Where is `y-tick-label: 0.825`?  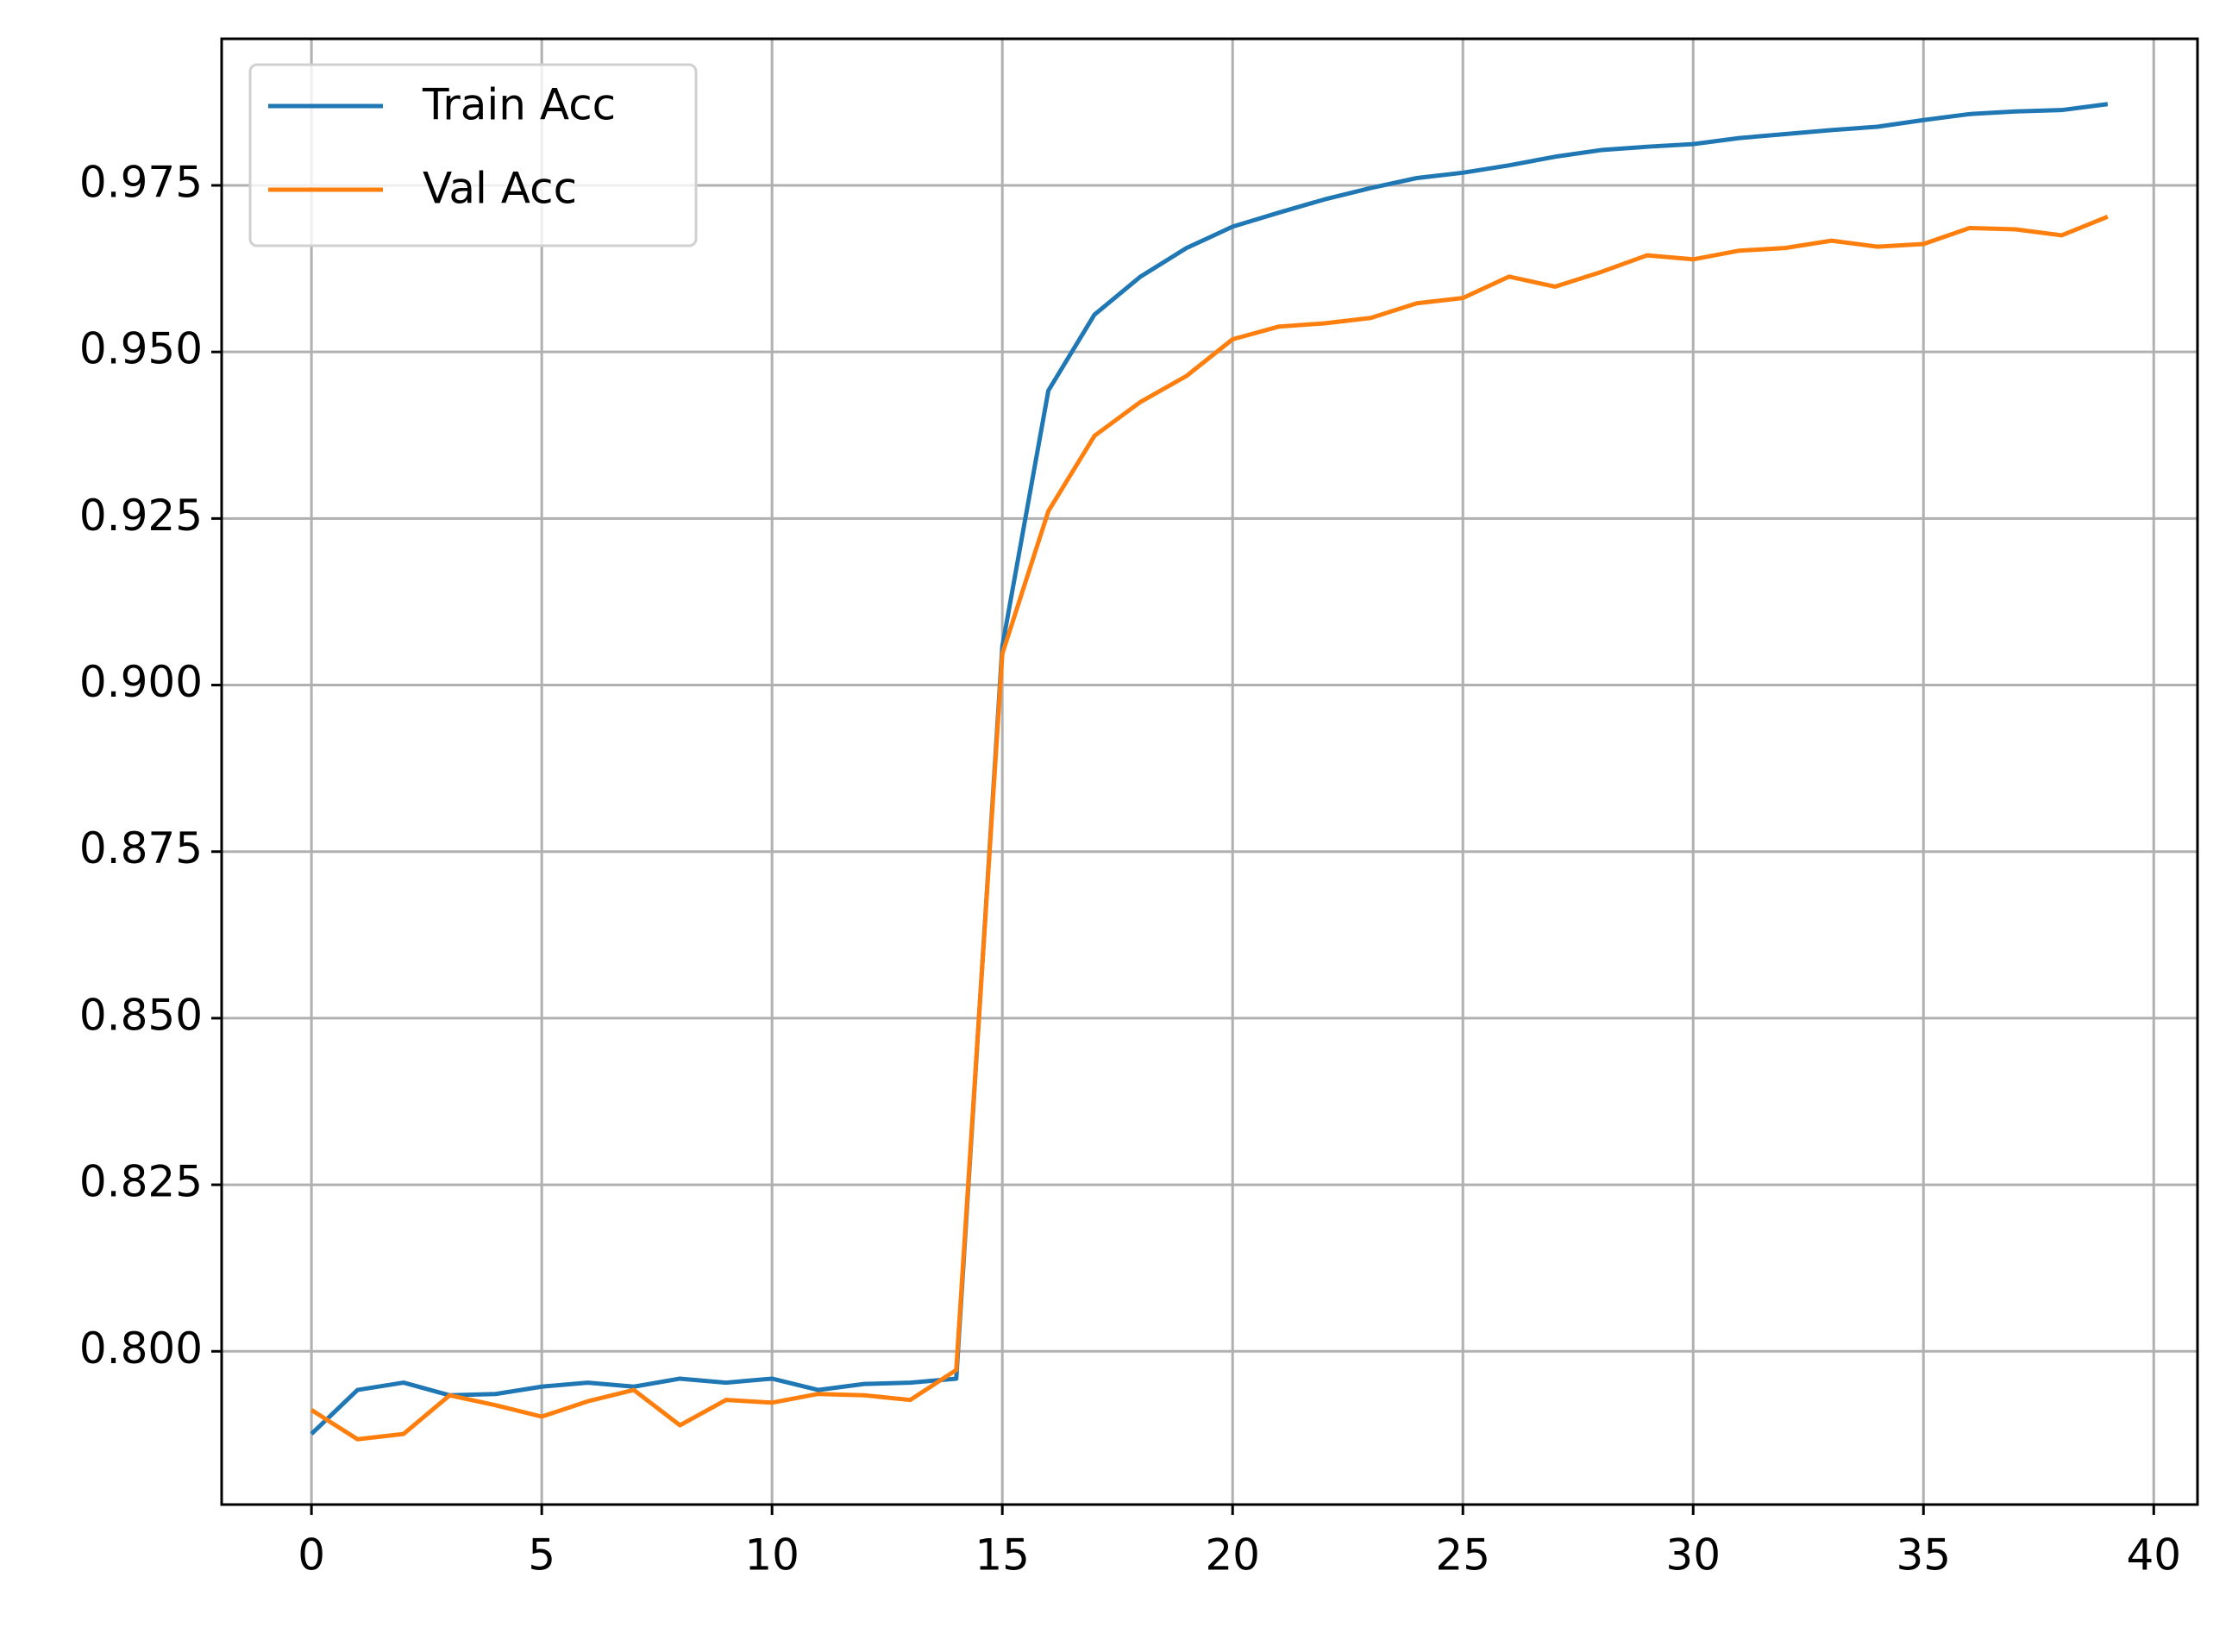
y-tick-label: 0.825 is located at coordinates (141, 1182).